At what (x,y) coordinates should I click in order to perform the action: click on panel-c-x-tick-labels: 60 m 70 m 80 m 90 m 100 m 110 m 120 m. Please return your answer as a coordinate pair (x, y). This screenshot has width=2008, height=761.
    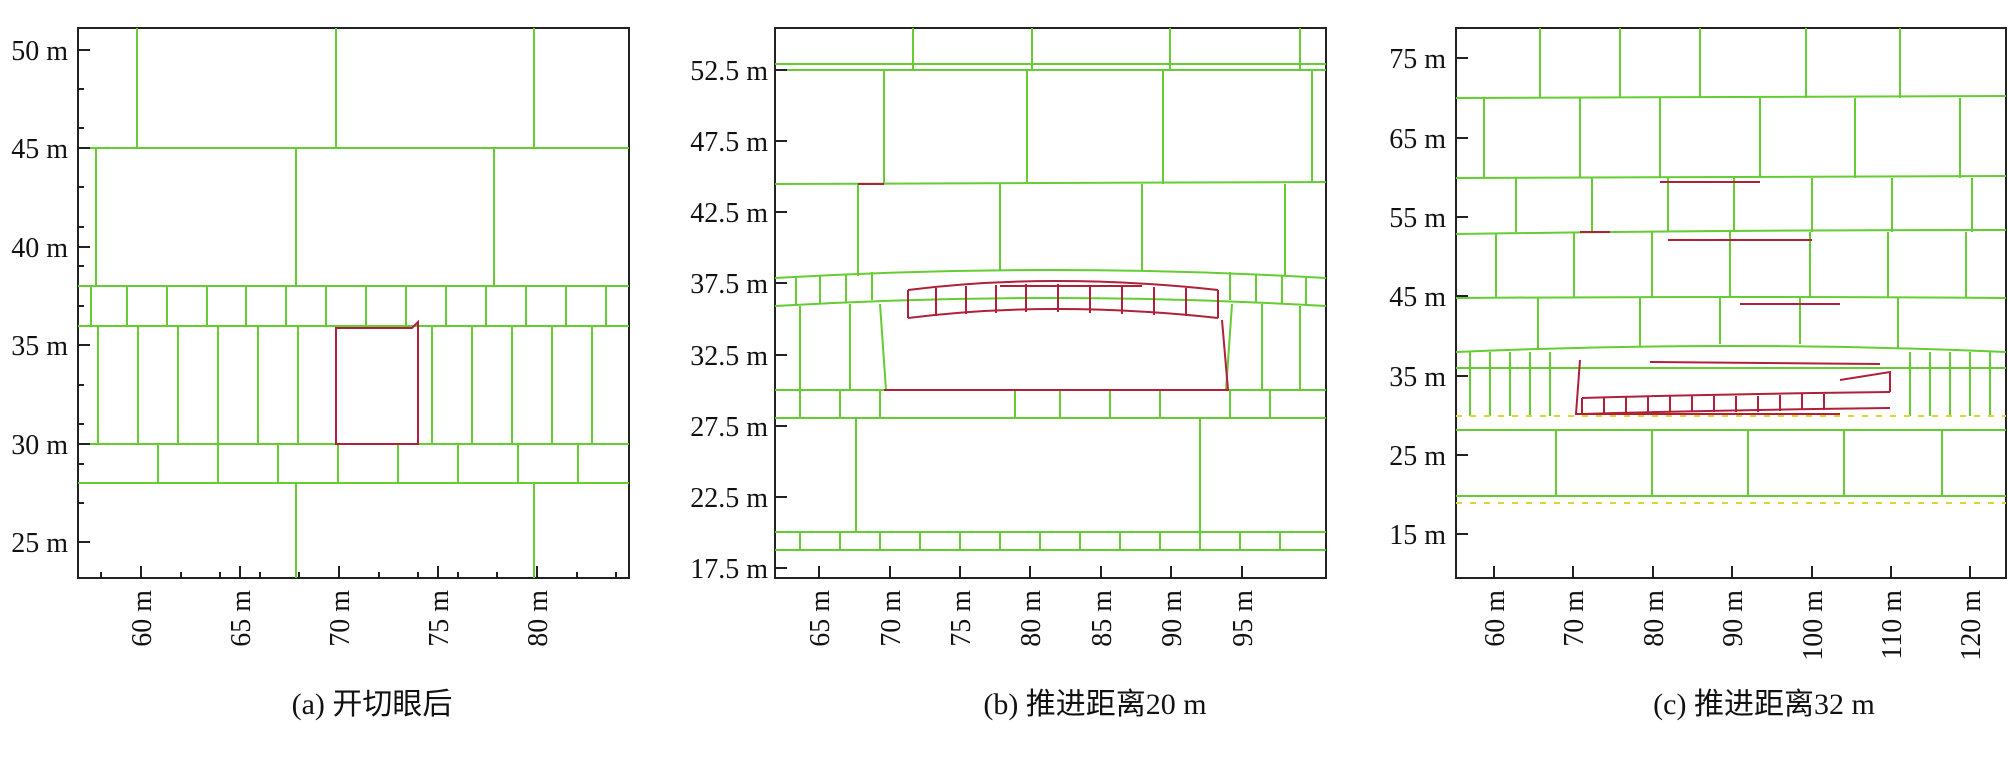
    Looking at the image, I should click on (1733, 625).